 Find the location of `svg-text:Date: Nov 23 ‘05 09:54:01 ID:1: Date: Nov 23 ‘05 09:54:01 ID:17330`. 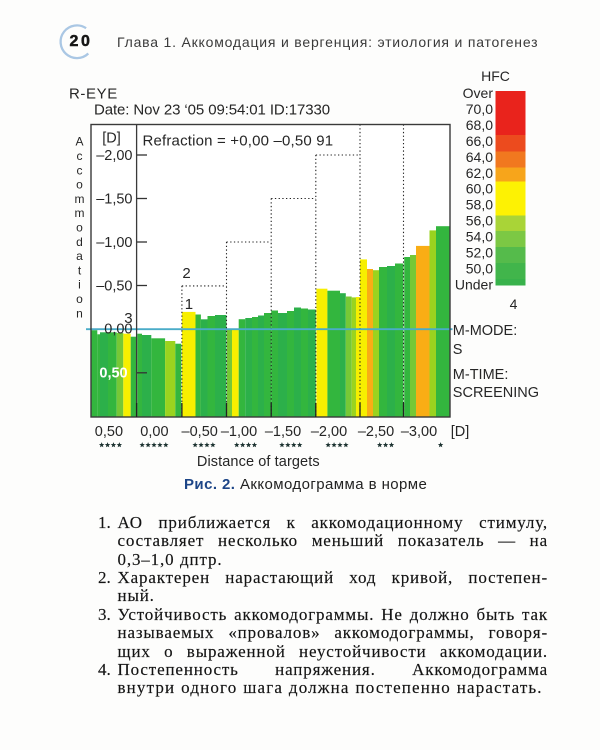

svg-text:Date: Nov 23 ‘05 09:54:01 ID:1: Date: Nov 23 ‘05 09:54:01 ID:17330 is located at coordinates (212, 110).